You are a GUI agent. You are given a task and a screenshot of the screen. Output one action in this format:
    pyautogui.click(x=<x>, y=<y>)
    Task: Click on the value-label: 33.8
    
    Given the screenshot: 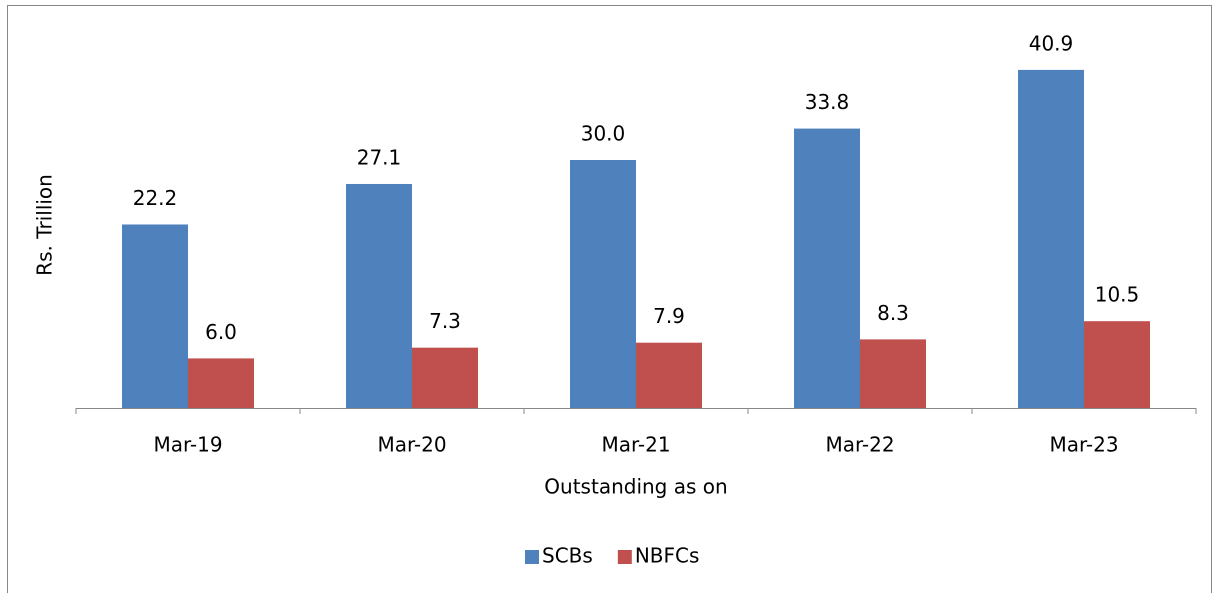 What is the action you would take?
    pyautogui.click(x=827, y=102)
    